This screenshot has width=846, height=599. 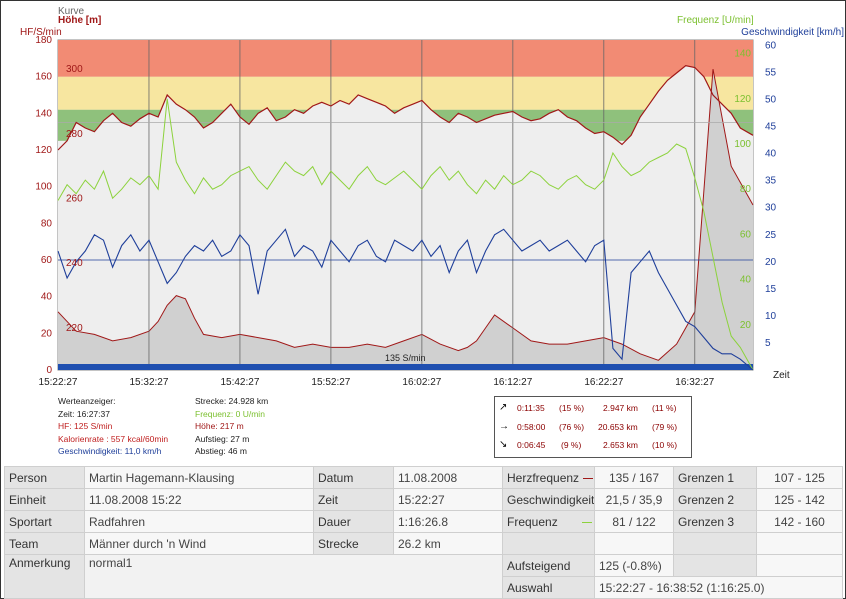 What do you see at coordinates (531, 445) in the screenshot?
I see `stats-time: 0:06:45` at bounding box center [531, 445].